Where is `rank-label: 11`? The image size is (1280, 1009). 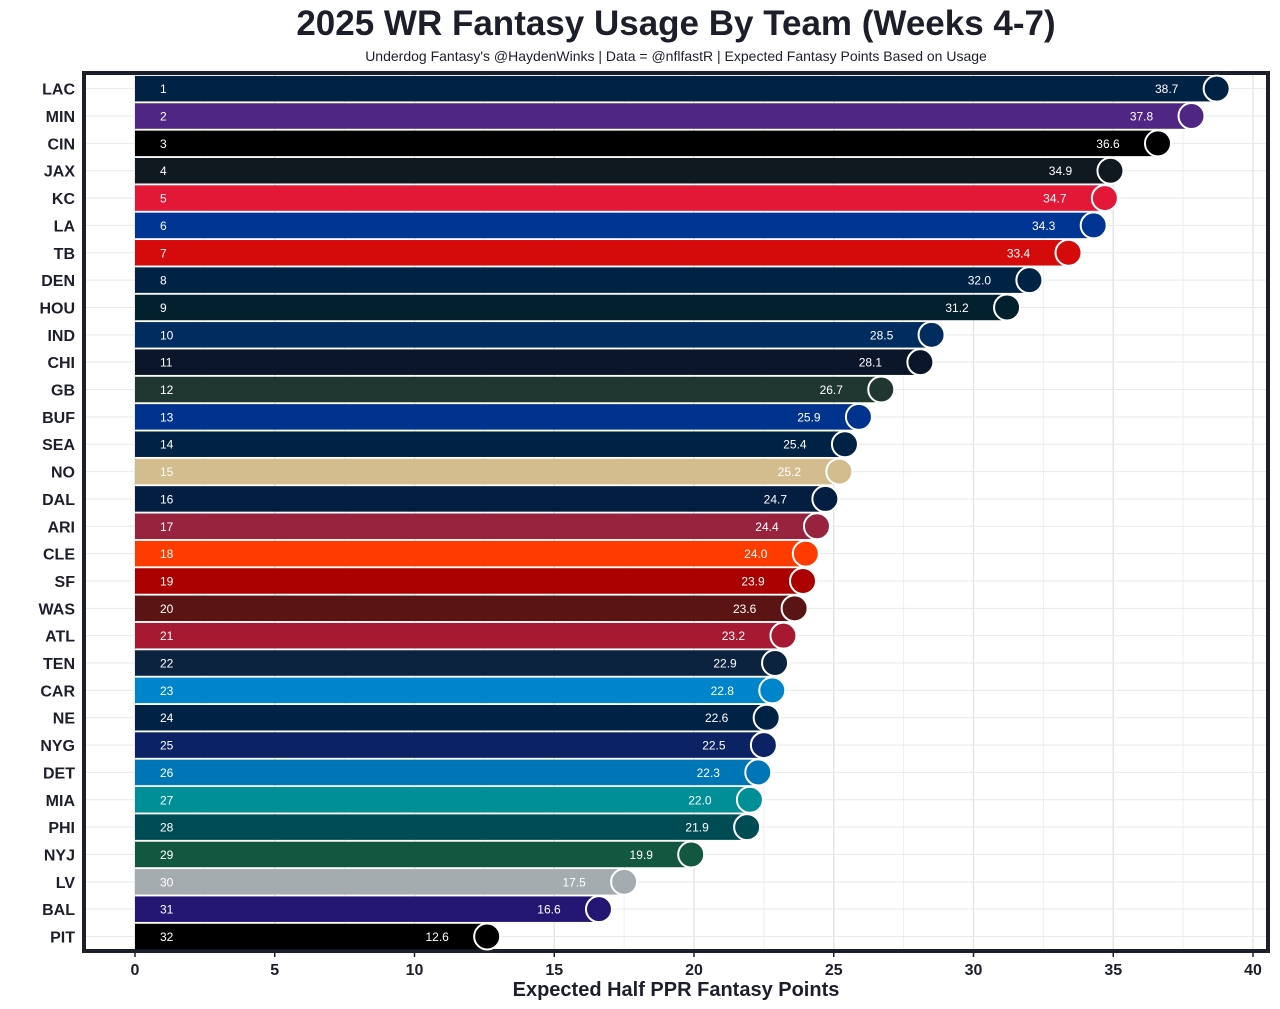
rank-label: 11 is located at coordinates (166, 363).